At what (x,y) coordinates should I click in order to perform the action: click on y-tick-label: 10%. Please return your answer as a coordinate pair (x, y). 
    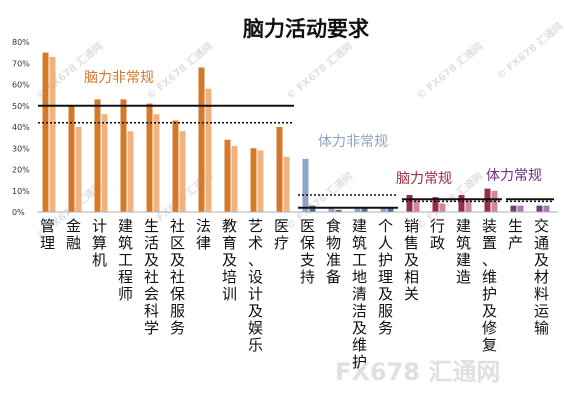
    Looking at the image, I should click on (21, 191).